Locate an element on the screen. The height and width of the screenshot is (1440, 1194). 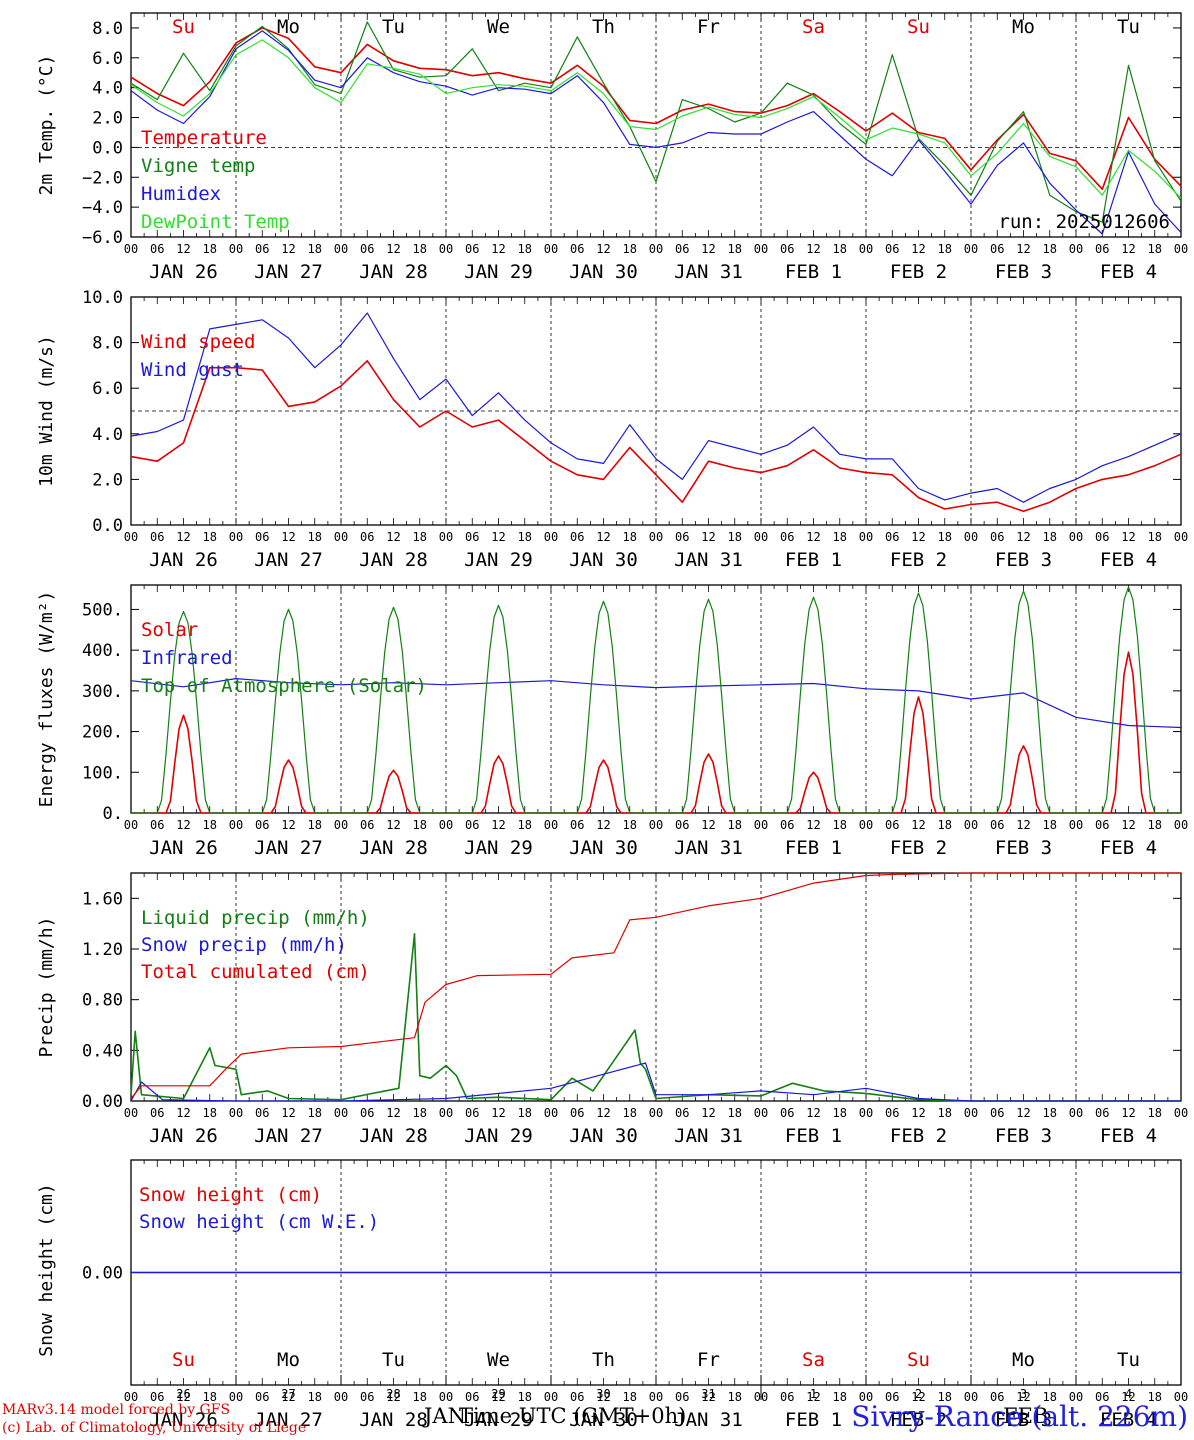
weekday-label: Th is located at coordinates (603, 27).